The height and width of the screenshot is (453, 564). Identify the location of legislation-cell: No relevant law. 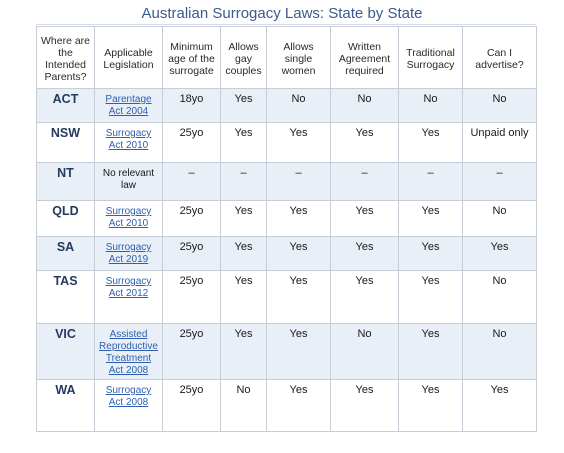
(128, 181).